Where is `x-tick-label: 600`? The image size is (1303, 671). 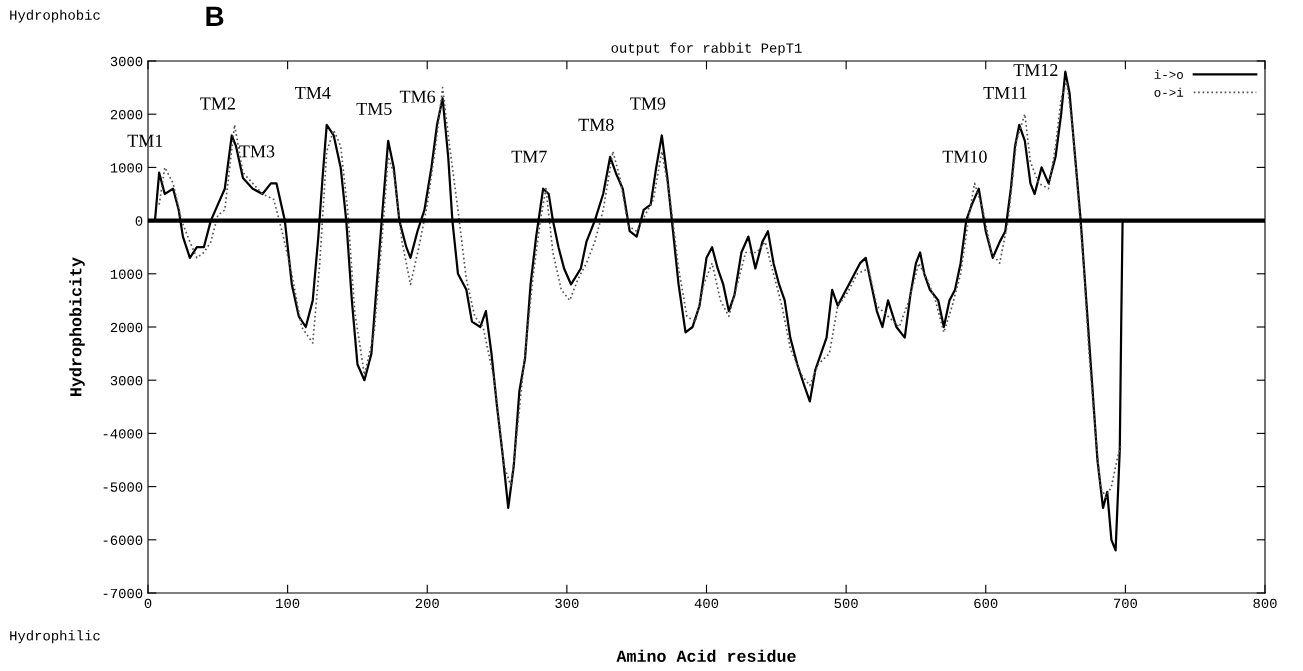 x-tick-label: 600 is located at coordinates (986, 603).